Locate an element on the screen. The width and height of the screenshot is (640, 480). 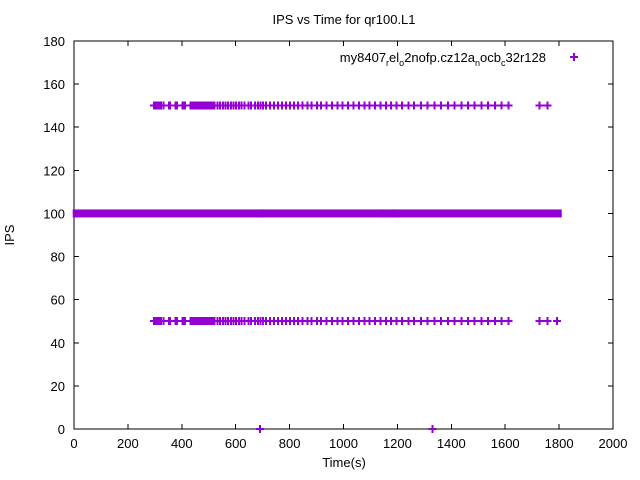
x-tick-label: 1200 is located at coordinates (397, 443).